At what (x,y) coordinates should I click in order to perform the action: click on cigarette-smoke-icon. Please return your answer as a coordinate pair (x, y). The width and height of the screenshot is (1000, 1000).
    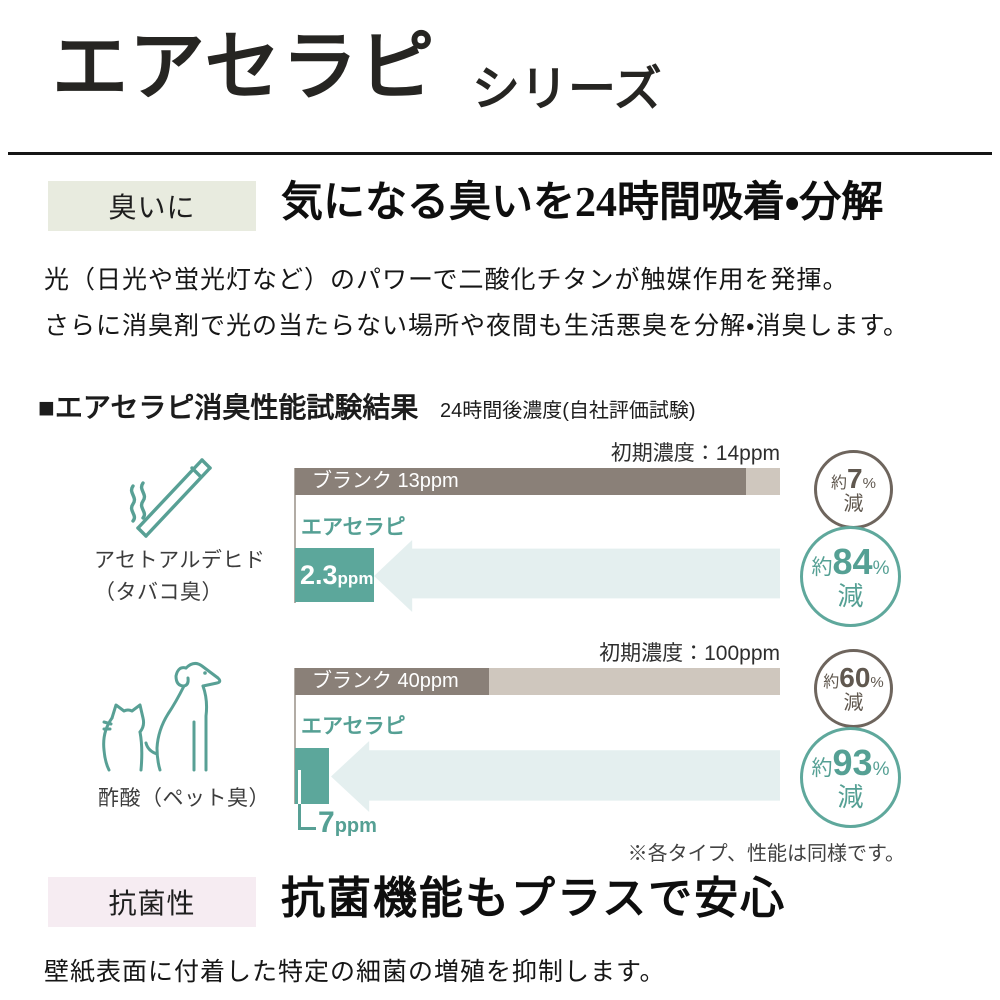
    Looking at the image, I should click on (170, 498).